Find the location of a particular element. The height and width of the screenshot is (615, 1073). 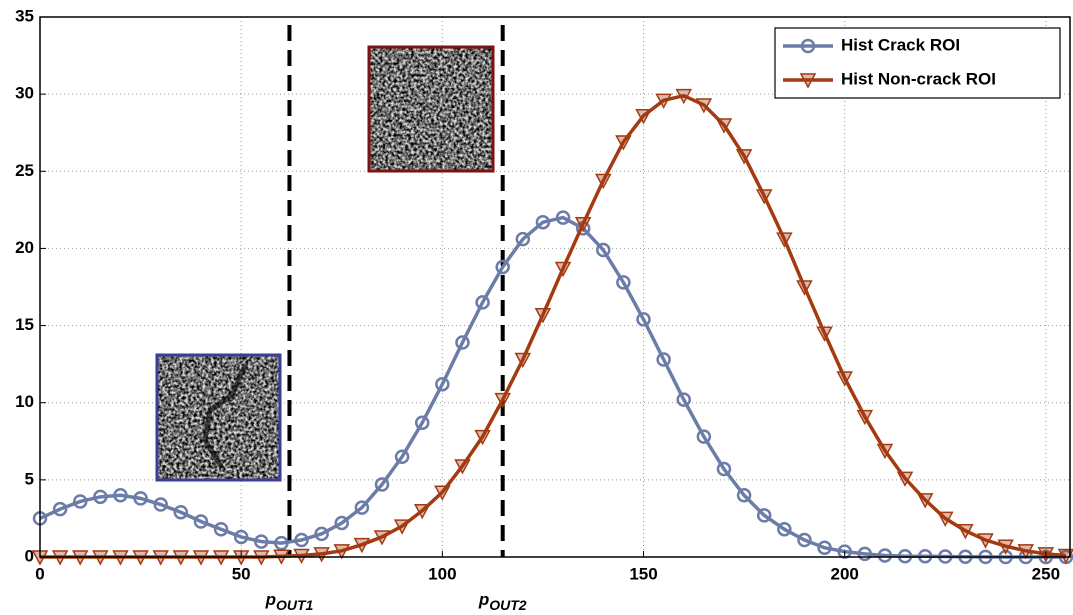

y-tick-label: 35 is located at coordinates (24, 15).